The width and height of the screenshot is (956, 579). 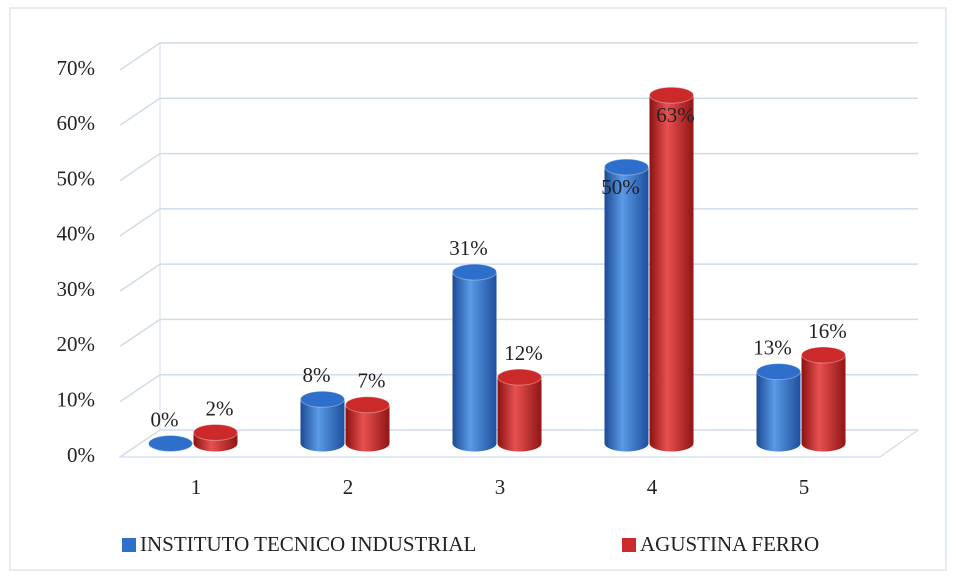 What do you see at coordinates (165, 419) in the screenshot?
I see `data-label: 0%` at bounding box center [165, 419].